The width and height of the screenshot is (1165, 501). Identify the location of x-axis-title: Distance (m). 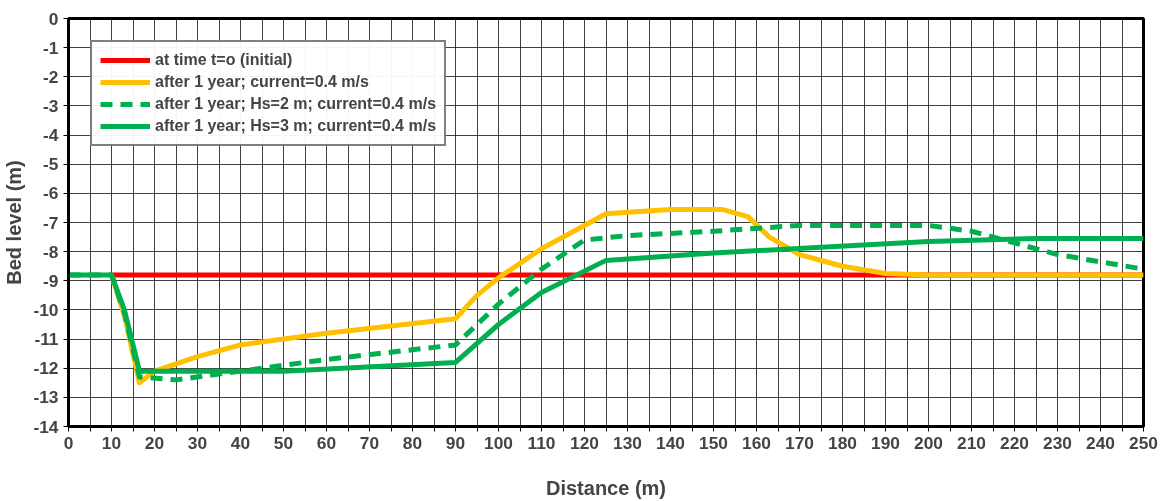
(606, 487).